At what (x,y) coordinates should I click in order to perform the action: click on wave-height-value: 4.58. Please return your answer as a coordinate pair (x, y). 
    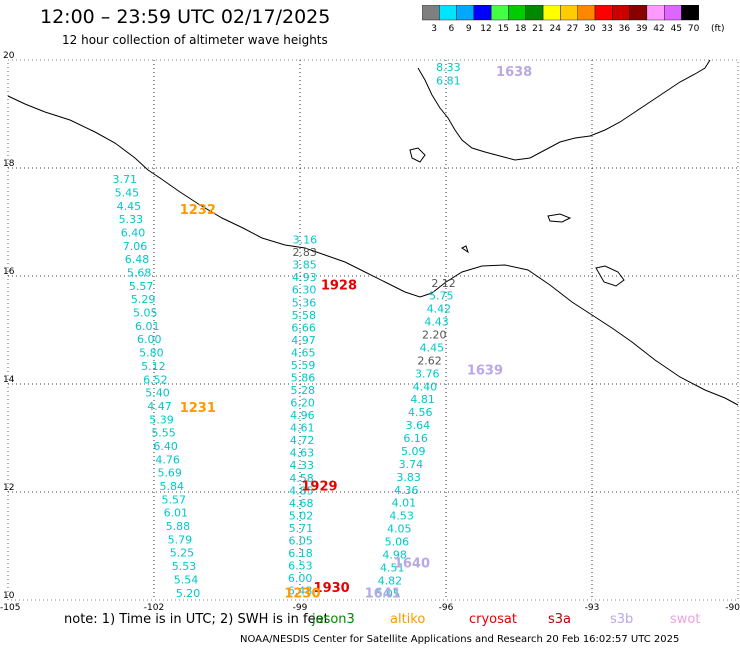
    Looking at the image, I should click on (301, 478).